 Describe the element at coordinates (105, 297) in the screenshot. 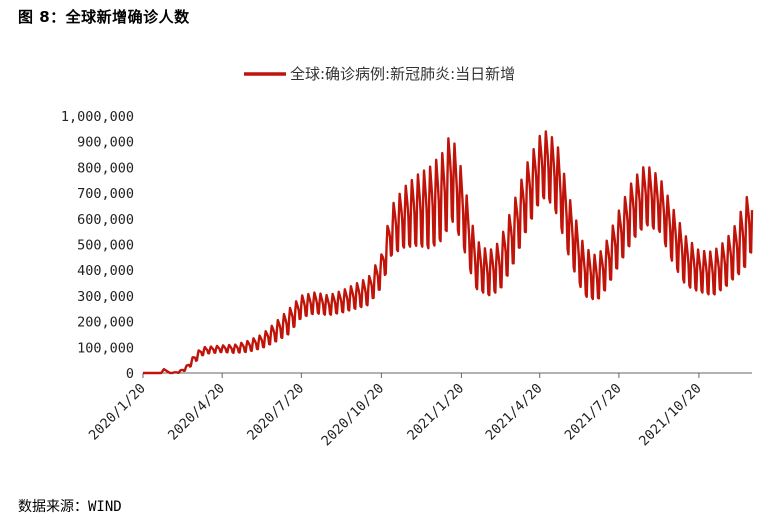

I see `y-tick-label: 300,000` at that location.